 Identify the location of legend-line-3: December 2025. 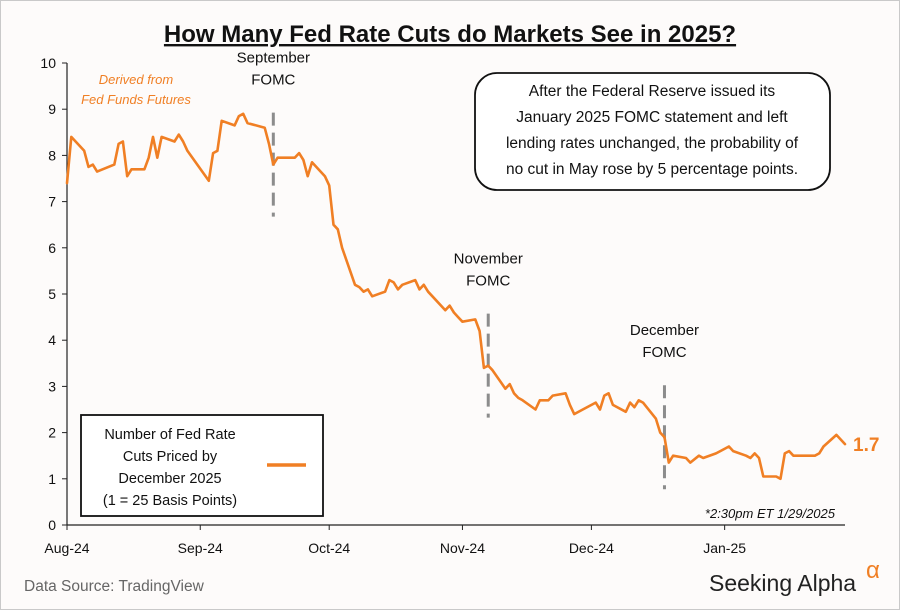
(169, 479).